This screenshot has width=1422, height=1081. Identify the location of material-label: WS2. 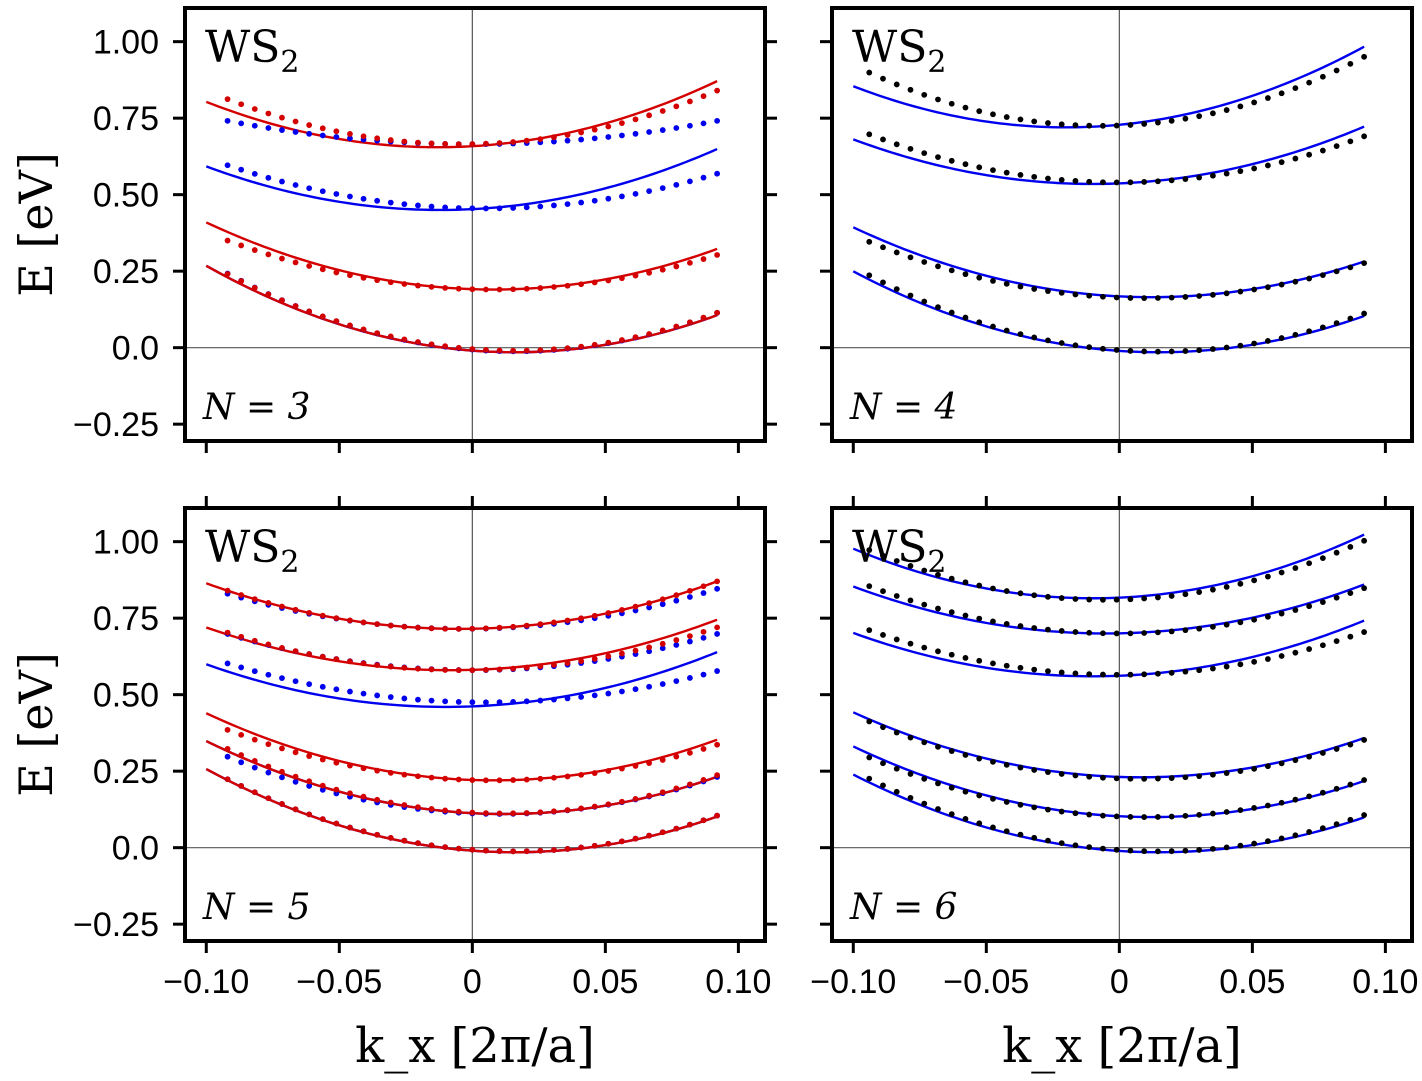
(252, 551).